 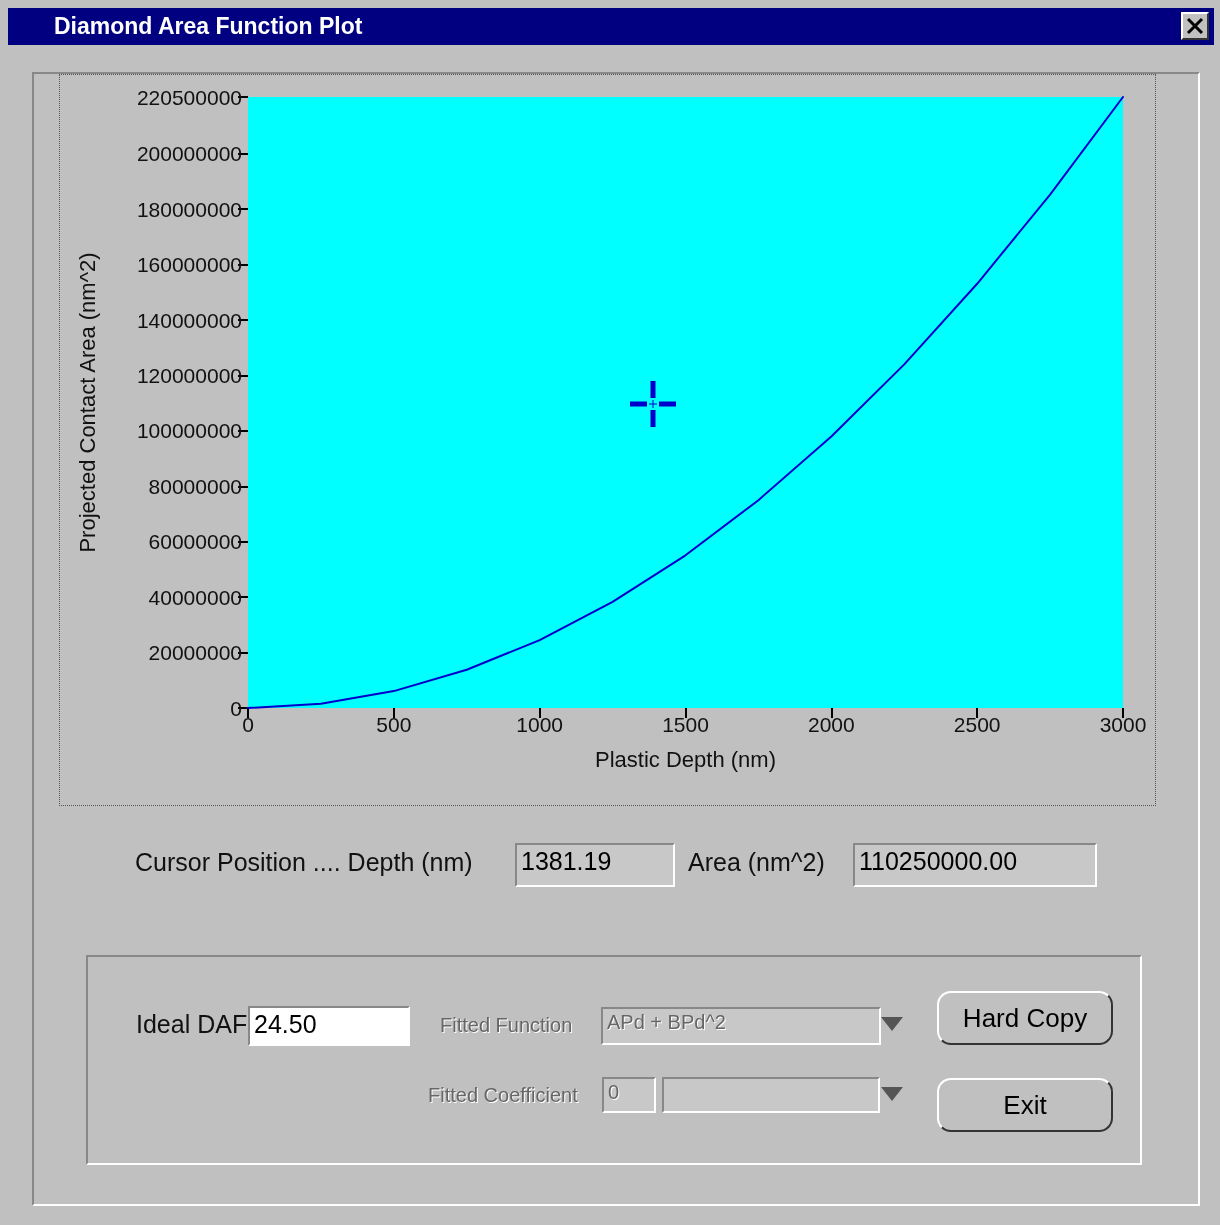 What do you see at coordinates (506, 1025) in the screenshot?
I see `text: Fitted Function` at bounding box center [506, 1025].